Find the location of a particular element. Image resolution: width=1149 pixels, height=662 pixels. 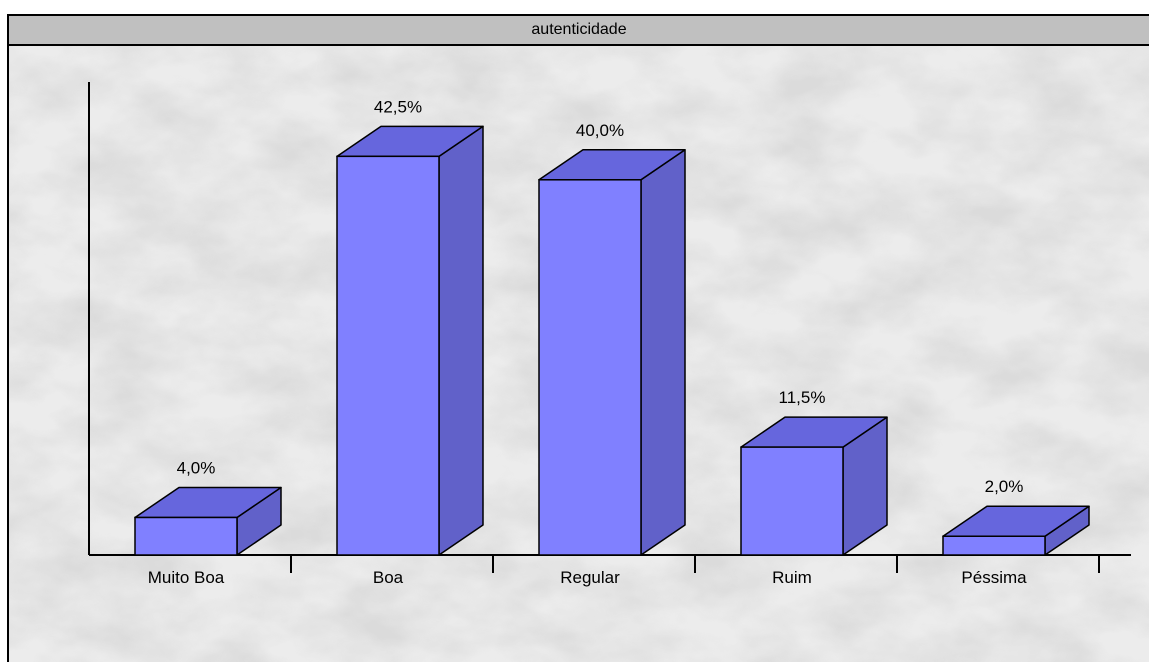

data-label: 2,0% is located at coordinates (1004, 486).